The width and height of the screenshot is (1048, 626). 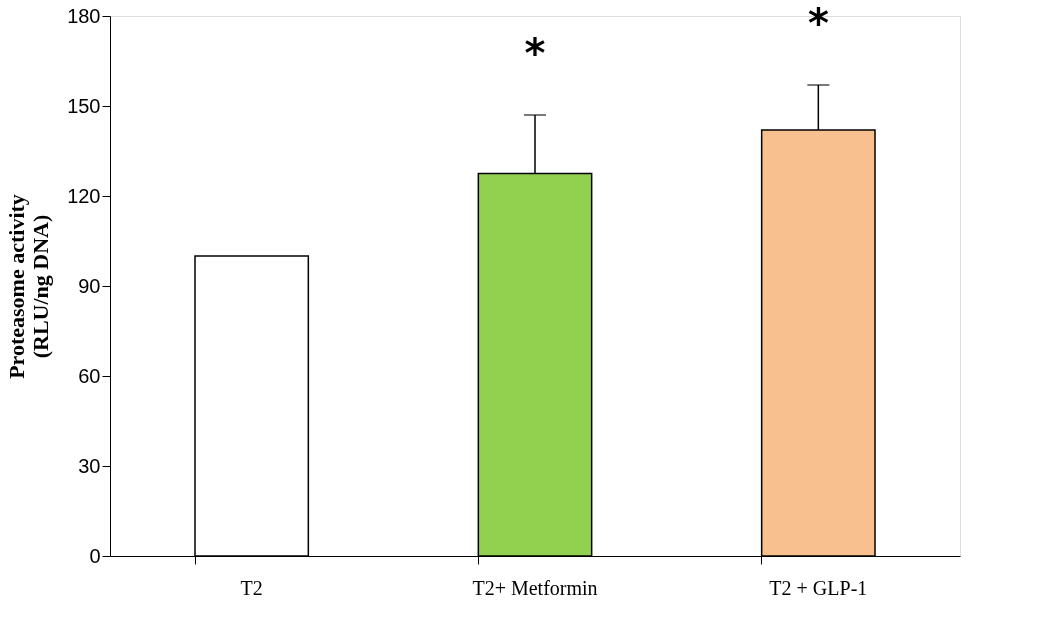 I want to click on x-tick-label: T2+ Metformin, so click(x=535, y=587).